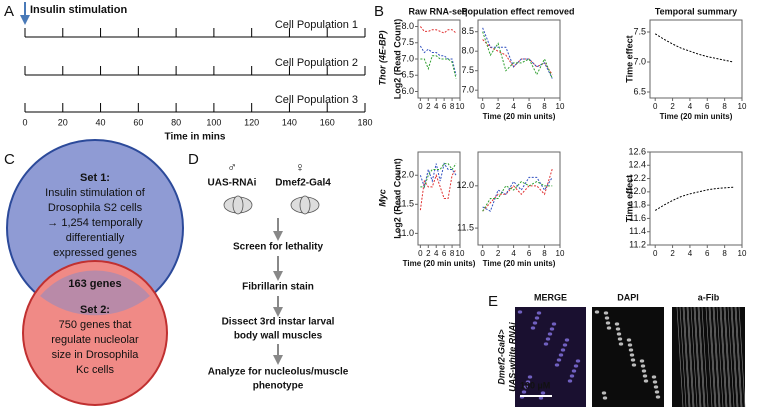 The width and height of the screenshot is (757, 410). What do you see at coordinates (405, 233) in the screenshot?
I see `y-tick-label: 11.0` at bounding box center [405, 233].